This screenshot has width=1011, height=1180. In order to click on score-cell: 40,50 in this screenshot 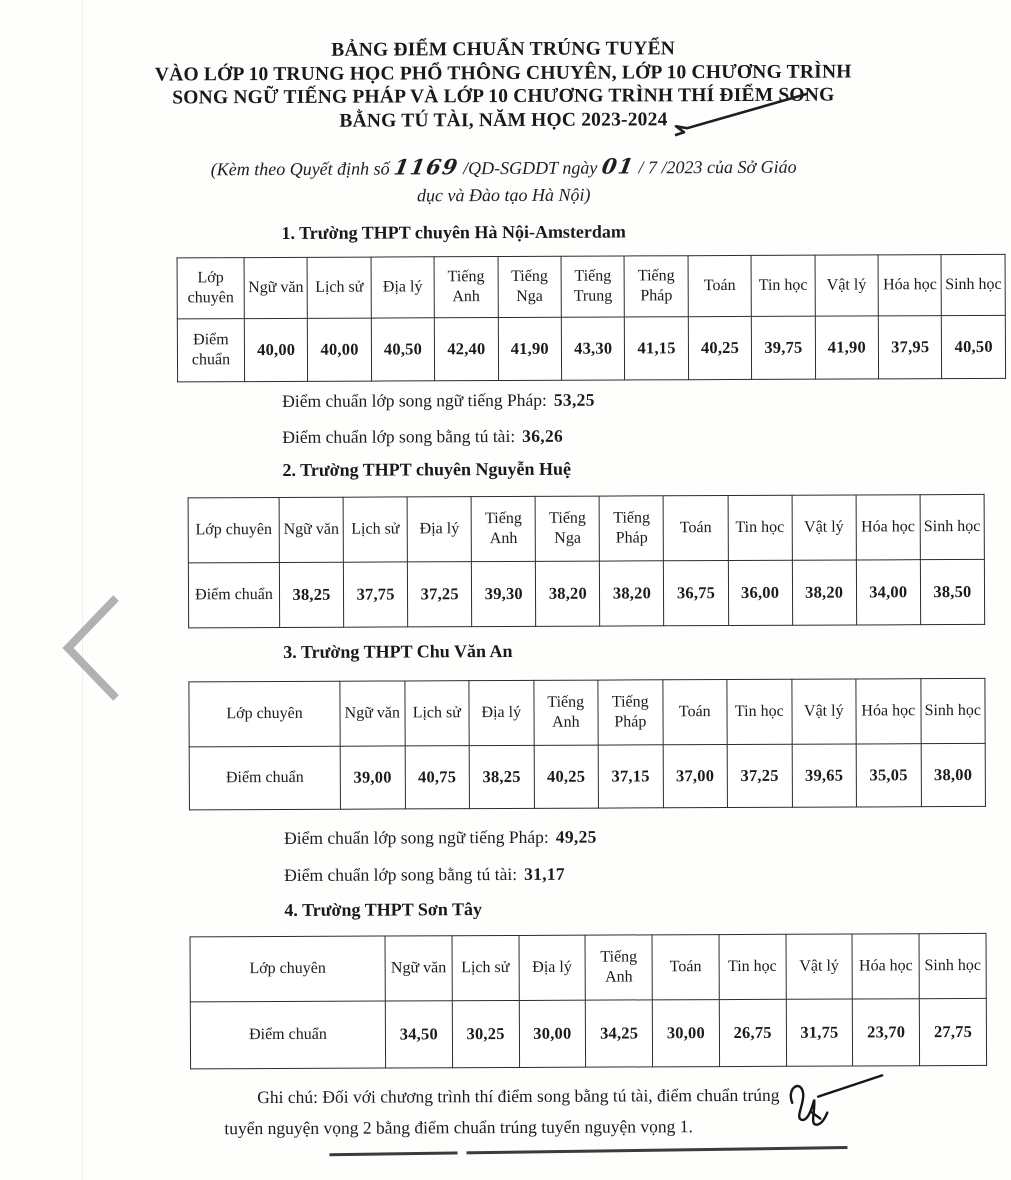, I will do `click(973, 347)`.